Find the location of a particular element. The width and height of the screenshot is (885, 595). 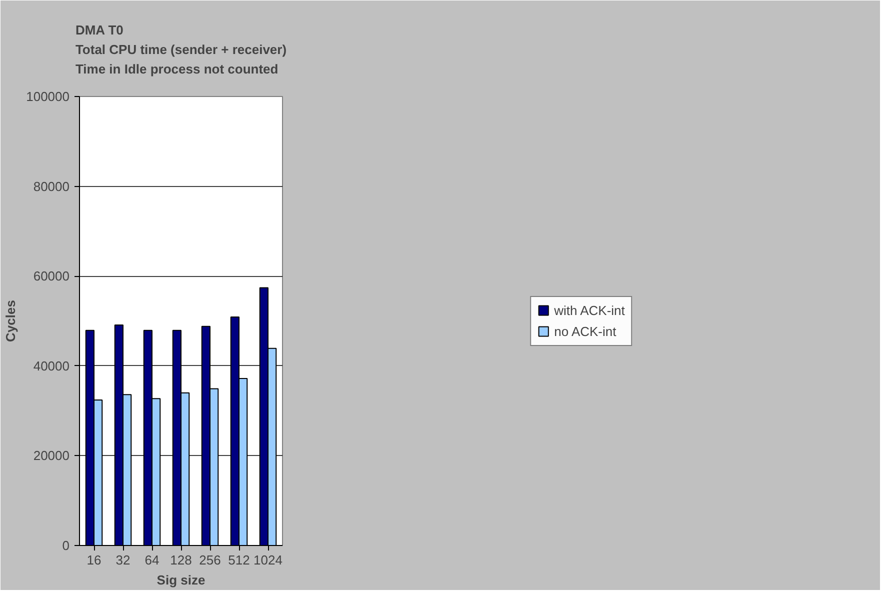

x-tick-label: 128 is located at coordinates (181, 560).